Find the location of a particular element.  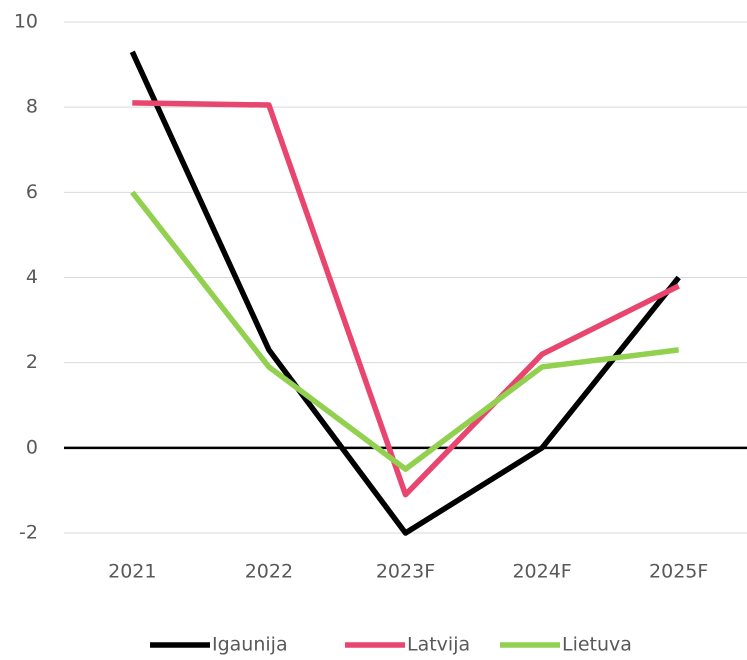

y-tick-label: 4 is located at coordinates (32, 277).